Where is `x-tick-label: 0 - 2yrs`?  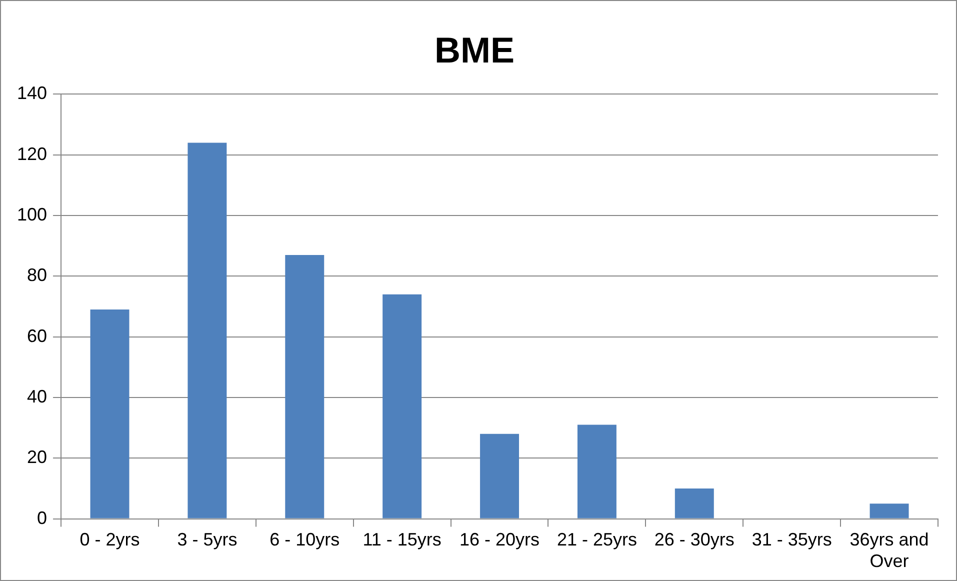
x-tick-label: 0 - 2yrs is located at coordinates (110, 540).